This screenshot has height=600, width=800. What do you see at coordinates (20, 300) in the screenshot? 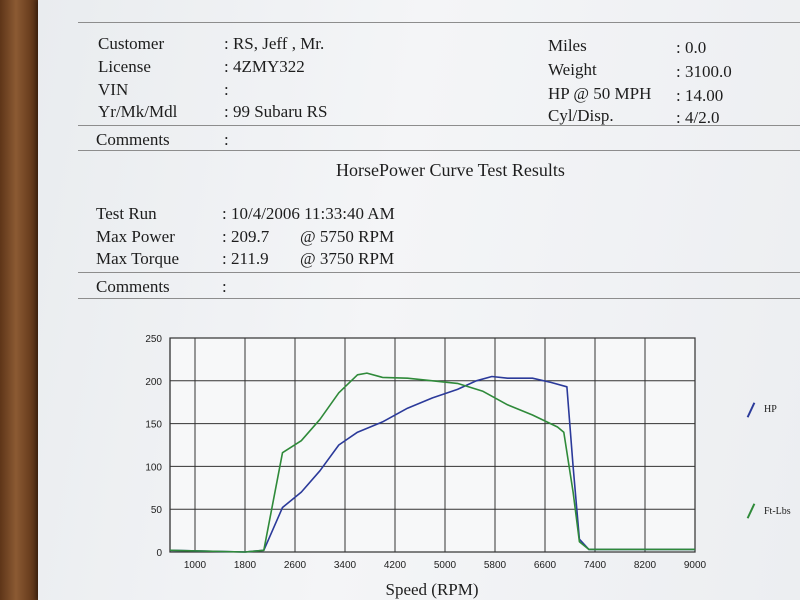
I see `wood-background` at bounding box center [20, 300].